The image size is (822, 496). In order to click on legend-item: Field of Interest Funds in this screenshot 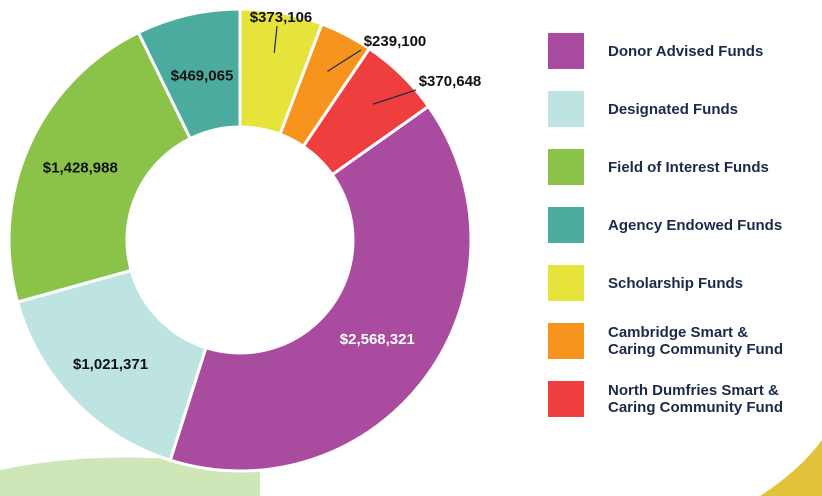, I will do `click(673, 167)`.